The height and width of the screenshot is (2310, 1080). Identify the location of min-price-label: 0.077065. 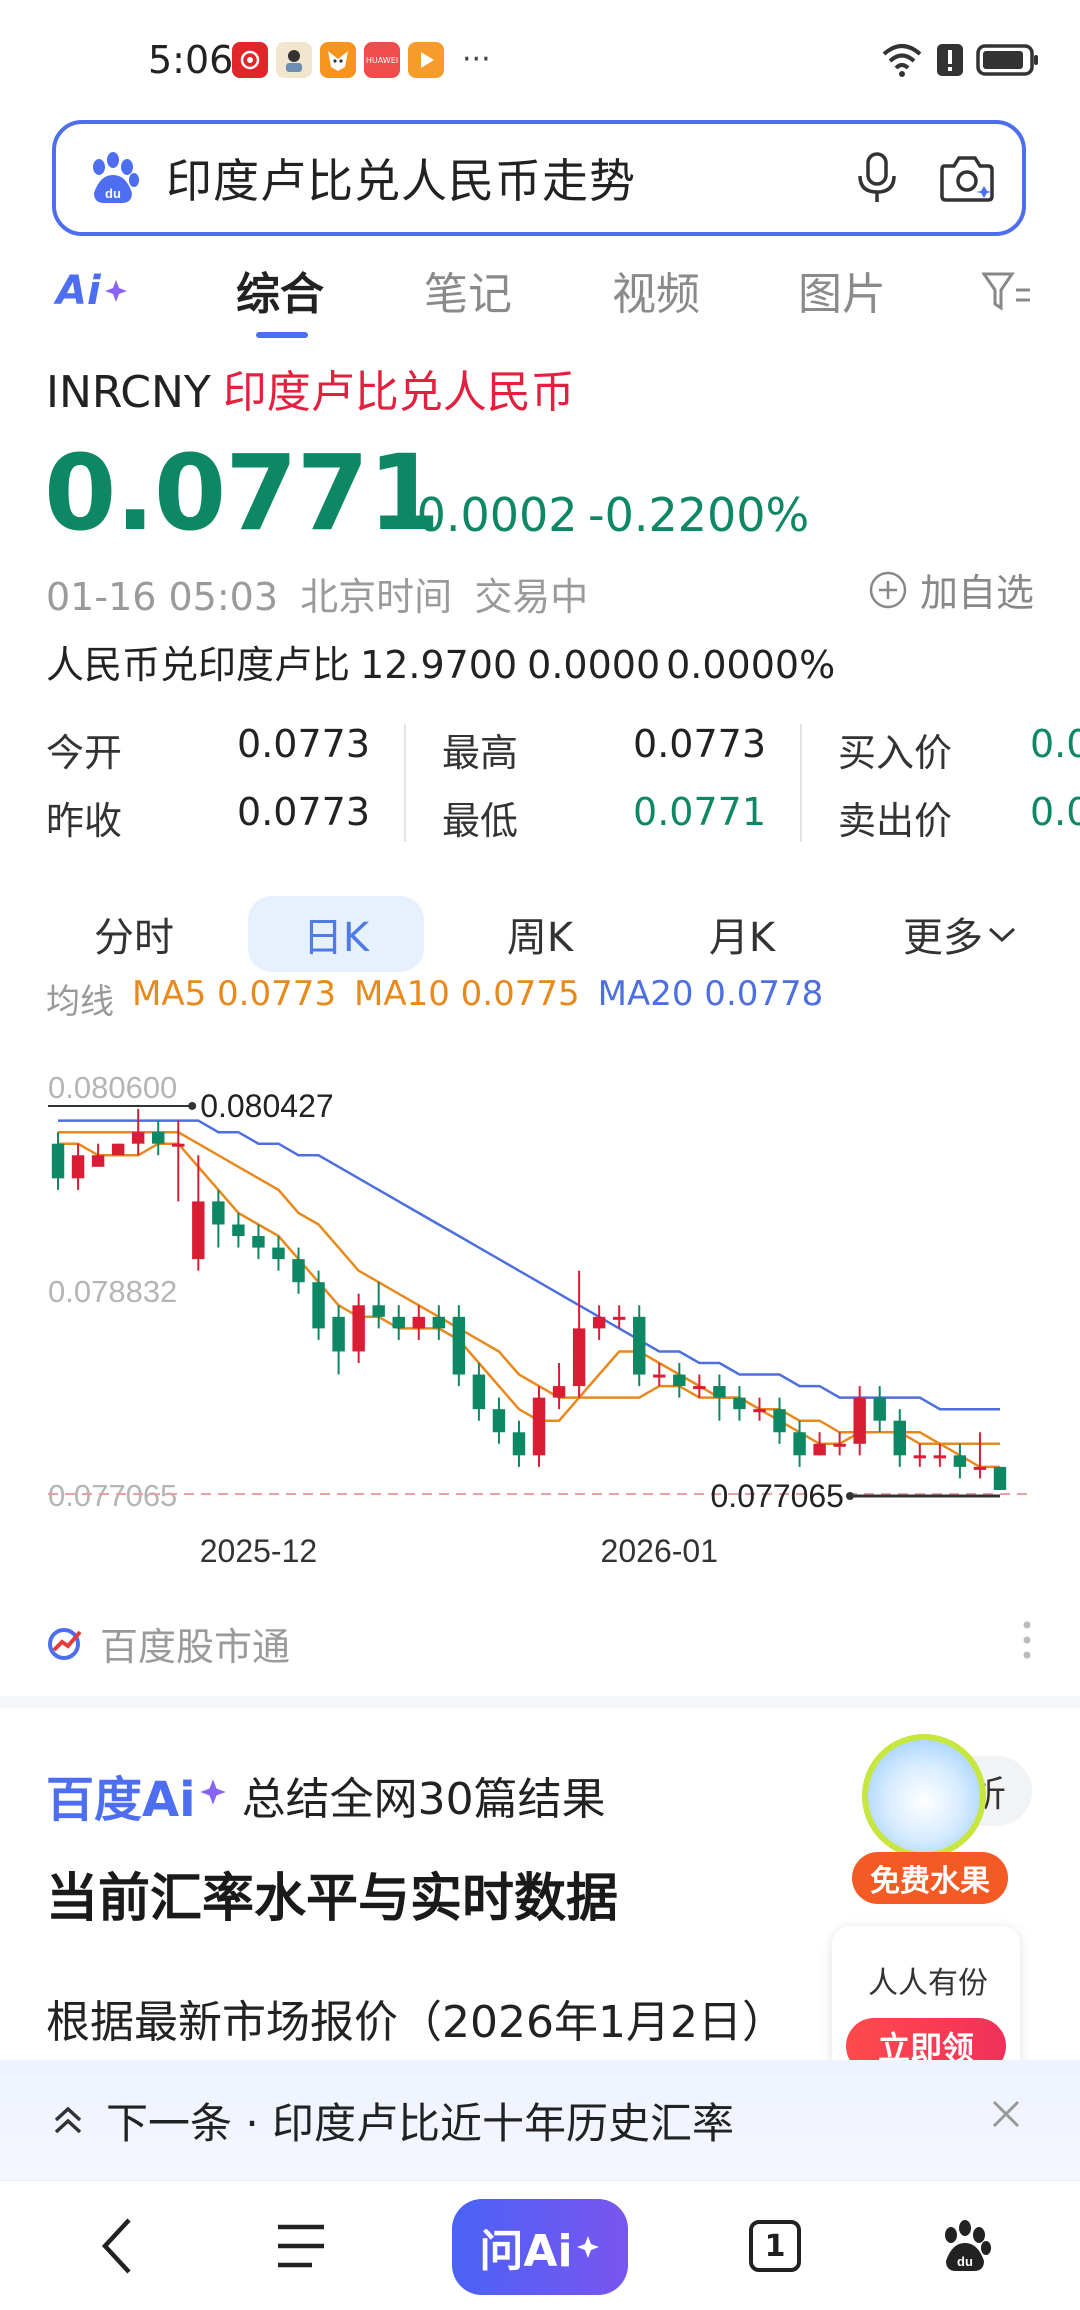
(777, 1496).